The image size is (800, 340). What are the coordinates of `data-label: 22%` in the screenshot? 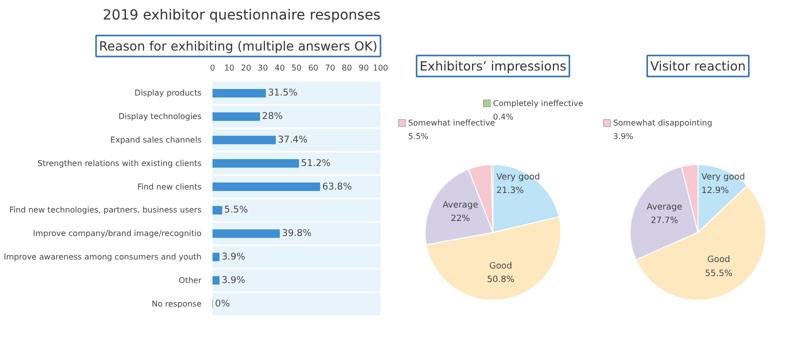 It's located at (460, 219).